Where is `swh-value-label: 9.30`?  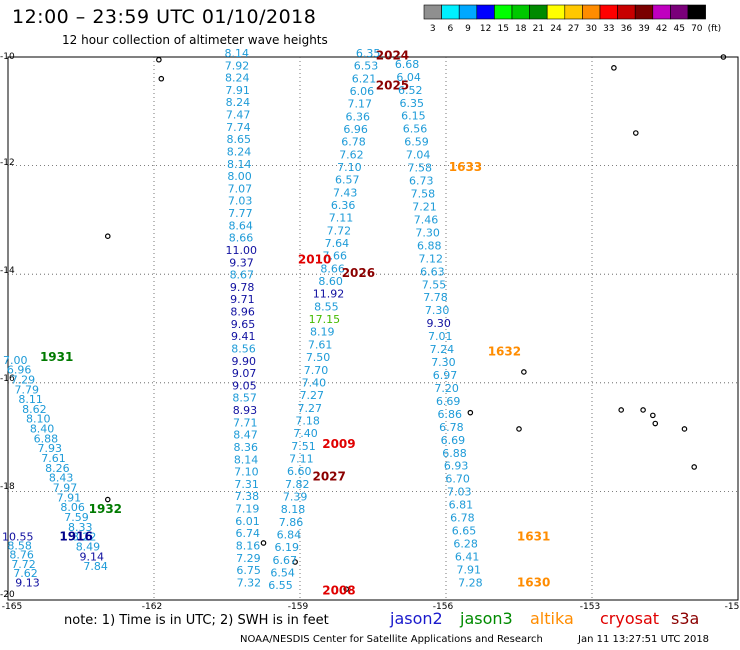
swh-value-label: 9.30 is located at coordinates (438, 323).